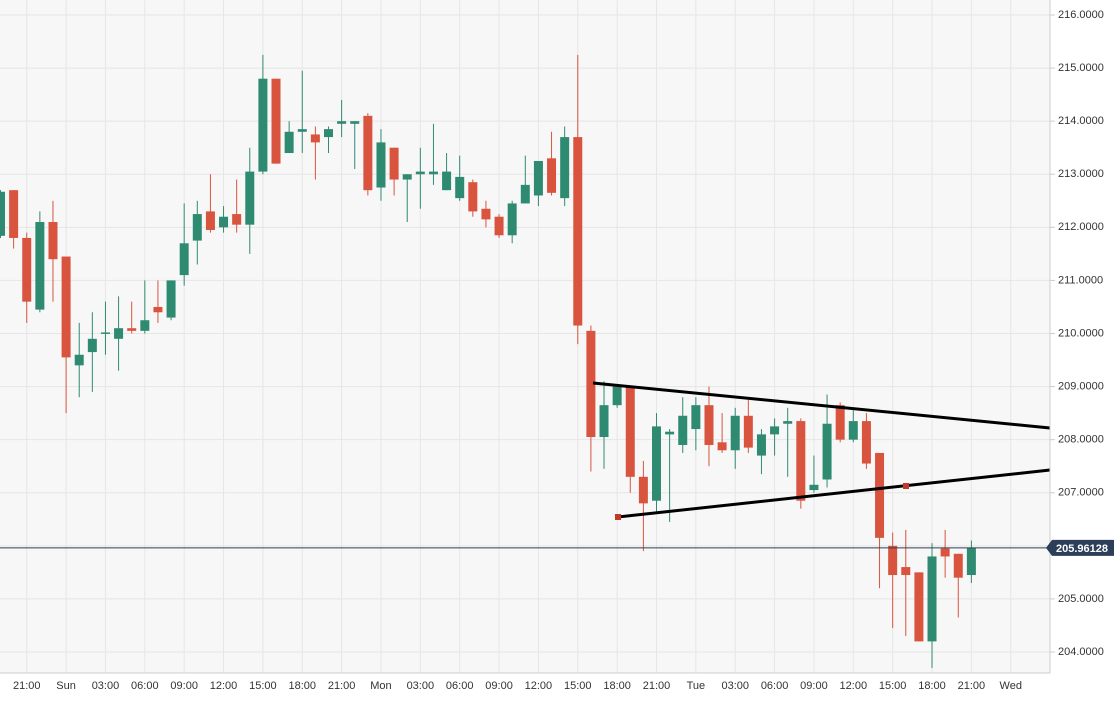 Image resolution: width=1116 pixels, height=706 pixels. I want to click on y-tick-label: 204.0000, so click(1081, 652).